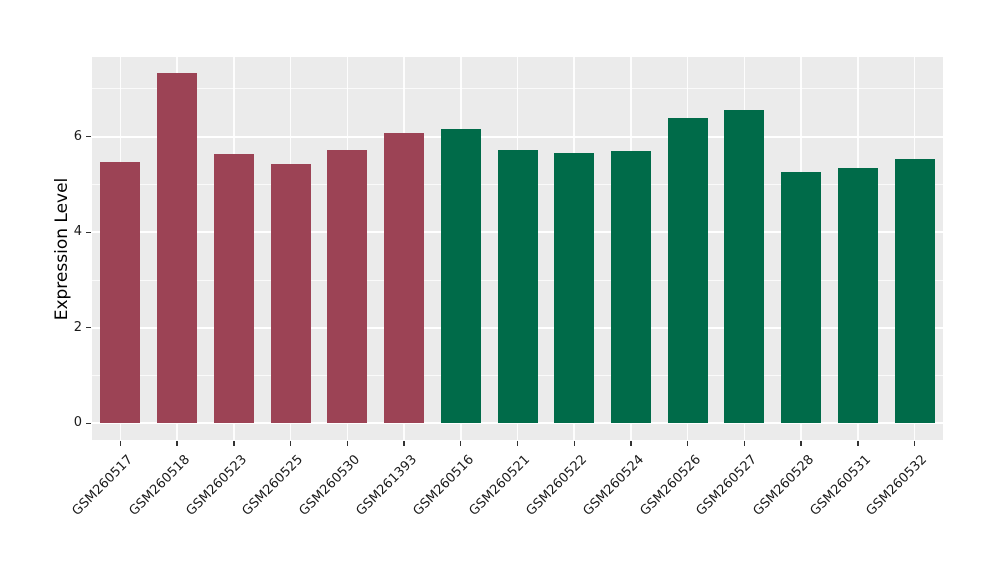 This screenshot has width=1000, height=580. Describe the element at coordinates (386, 485) in the screenshot. I see `x-tick-label: GSM261393` at that location.